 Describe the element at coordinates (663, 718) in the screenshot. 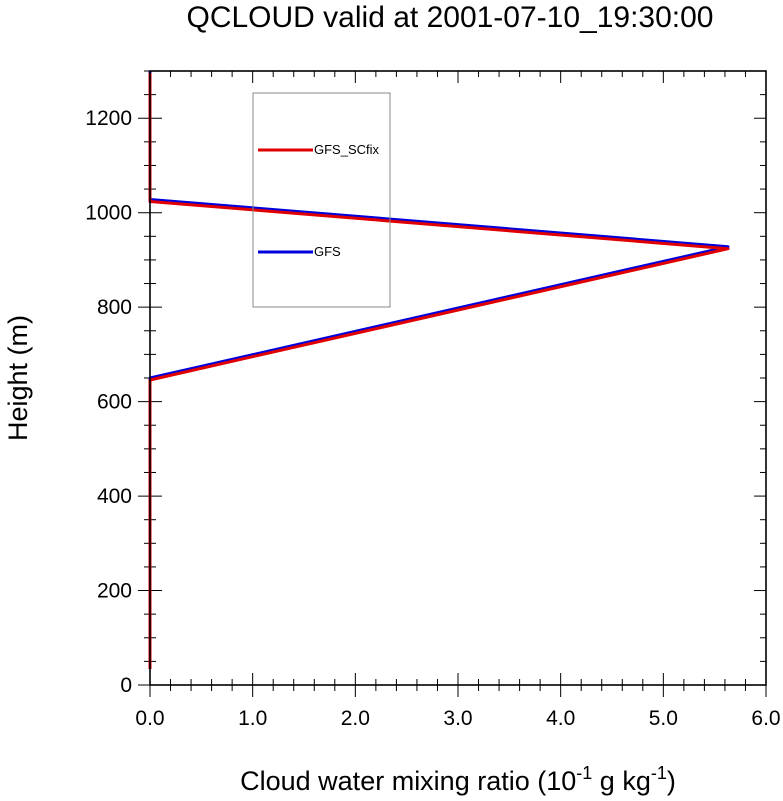

I see `x-tick-label: 5.0` at that location.